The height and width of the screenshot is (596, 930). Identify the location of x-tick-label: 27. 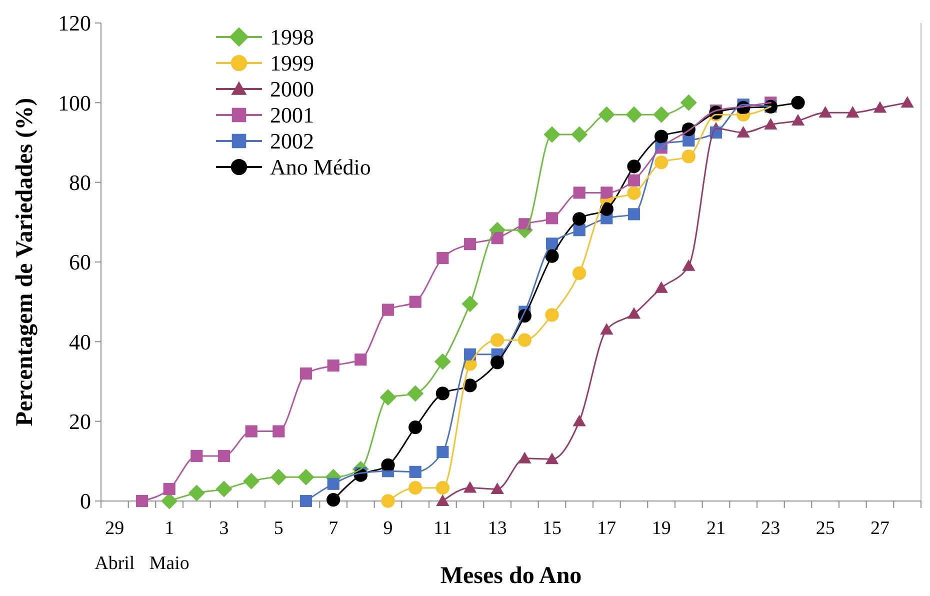
(880, 528).